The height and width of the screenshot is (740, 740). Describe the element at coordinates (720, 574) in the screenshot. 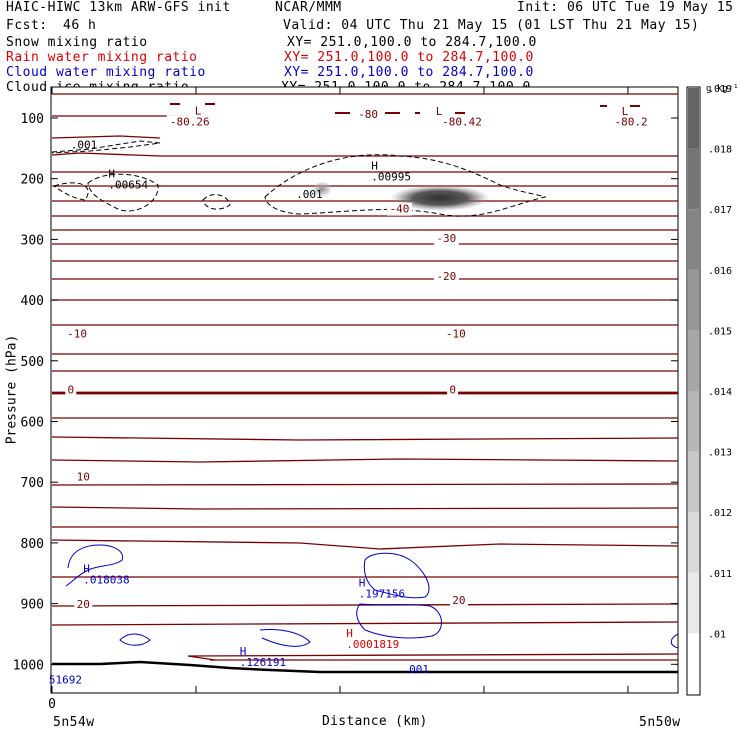

I see `colorbar-tick-label: .011` at that location.